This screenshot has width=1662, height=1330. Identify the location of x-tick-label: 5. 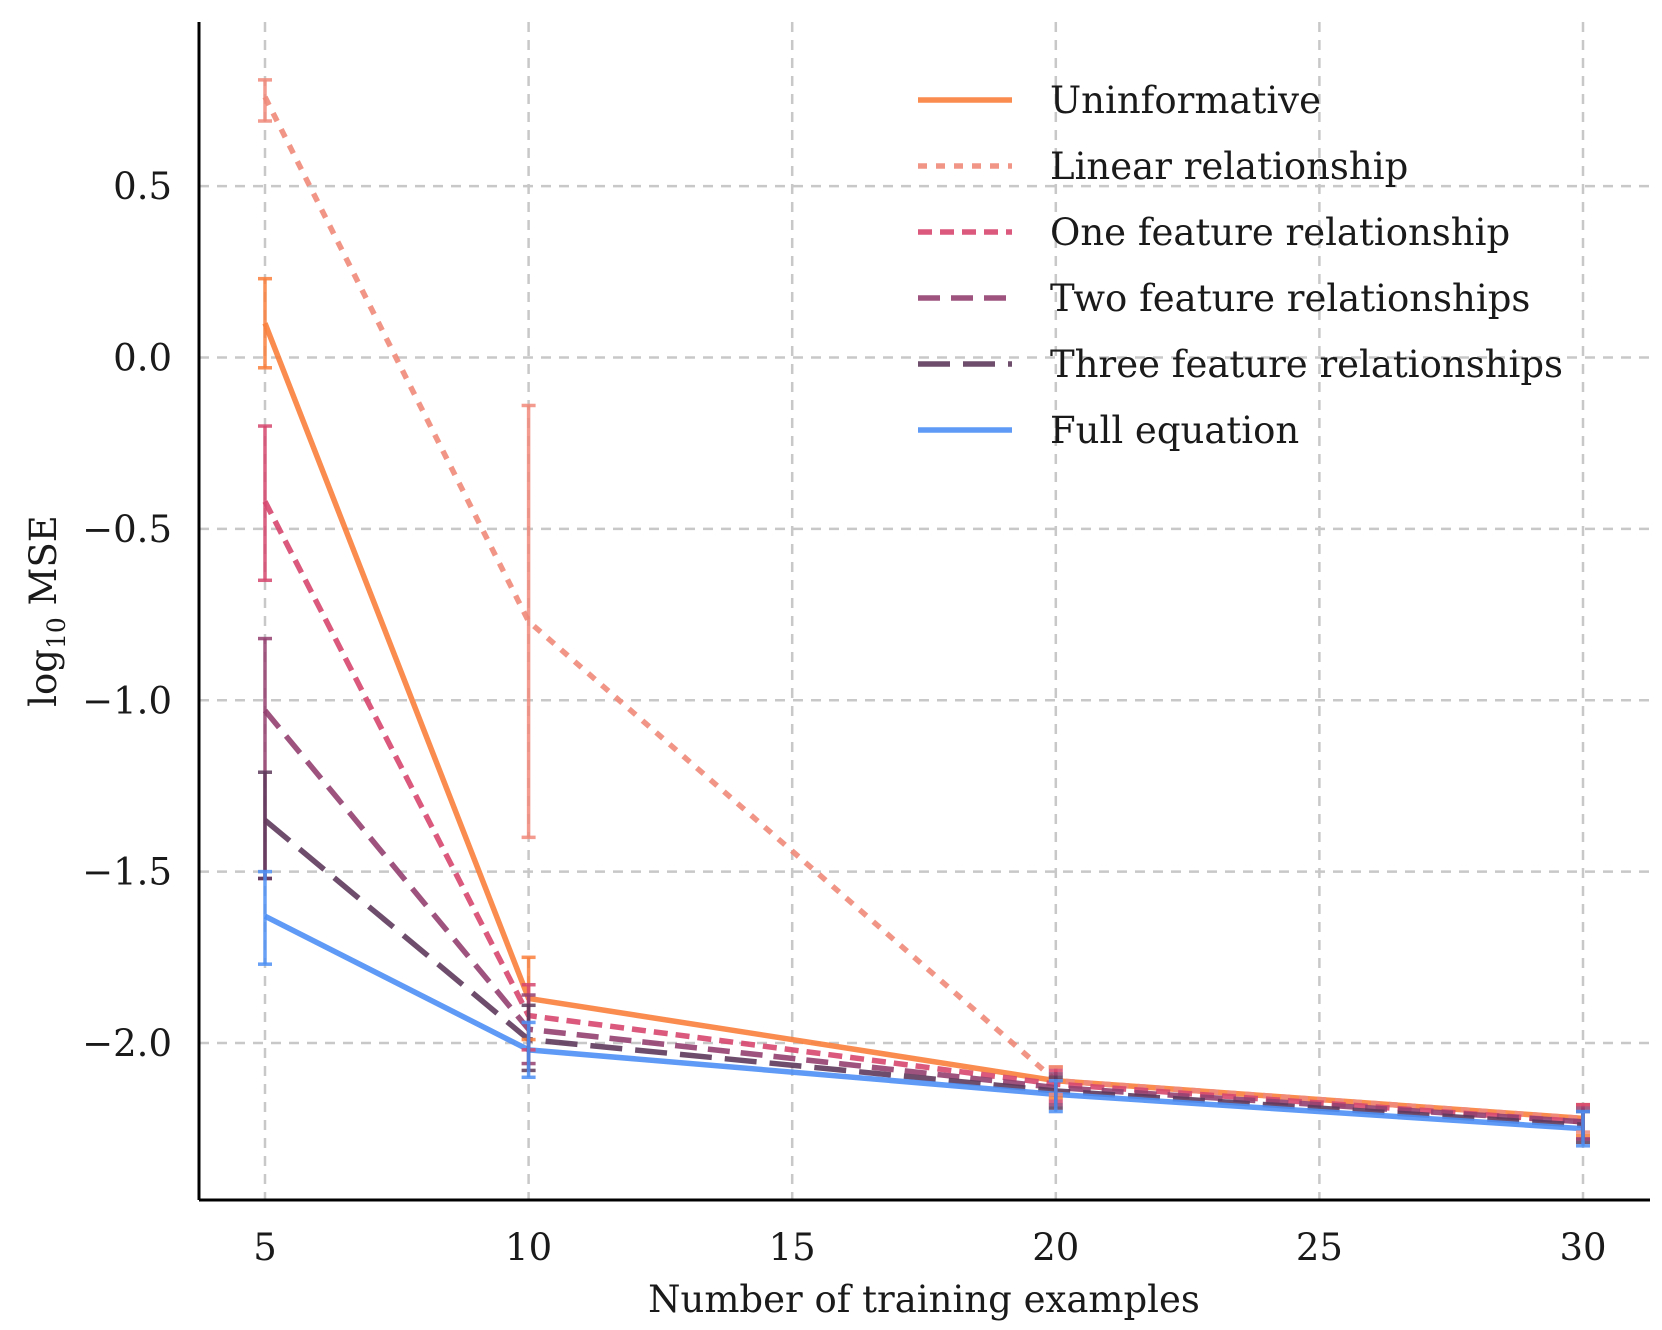
(265, 1247).